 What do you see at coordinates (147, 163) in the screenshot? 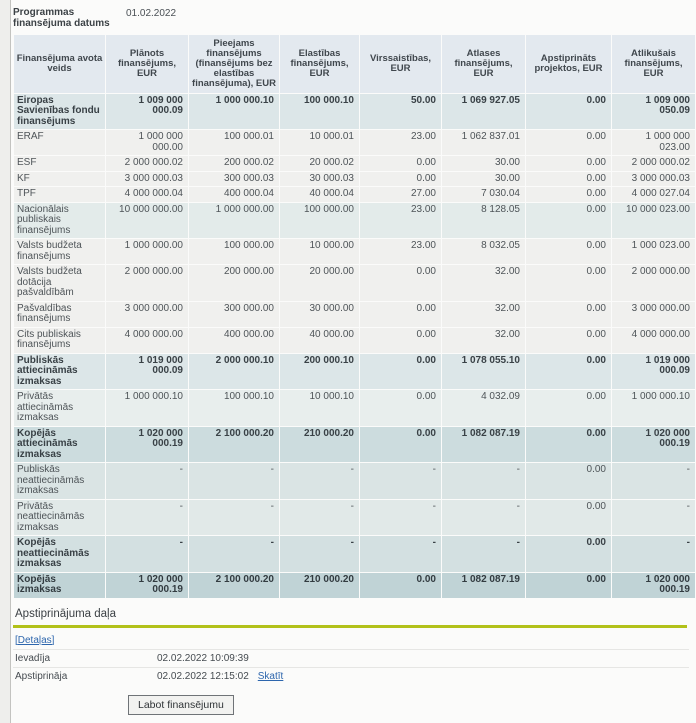
I see `value-cell: 2 000 000.02` at bounding box center [147, 163].